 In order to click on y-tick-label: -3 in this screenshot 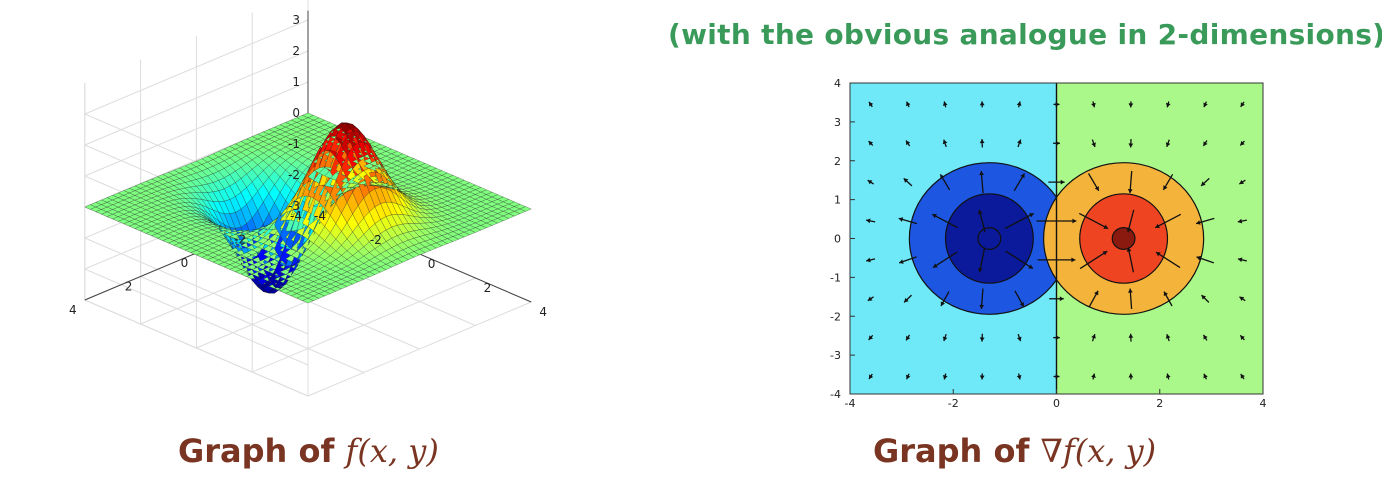, I will do `click(835, 355)`.